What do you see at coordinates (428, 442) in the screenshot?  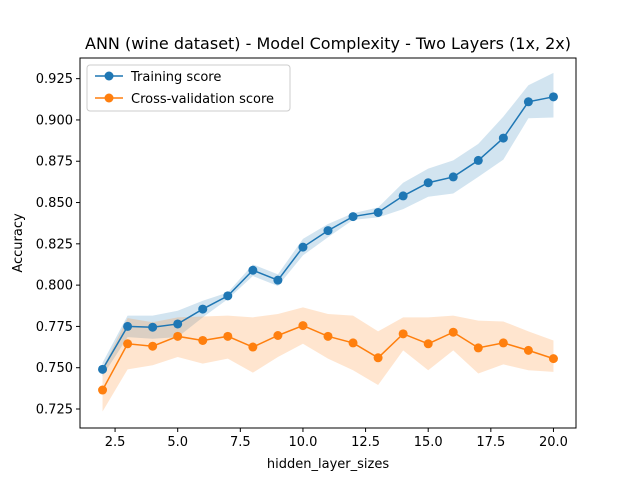 I see `x-tick-label: 15.0` at bounding box center [428, 442].